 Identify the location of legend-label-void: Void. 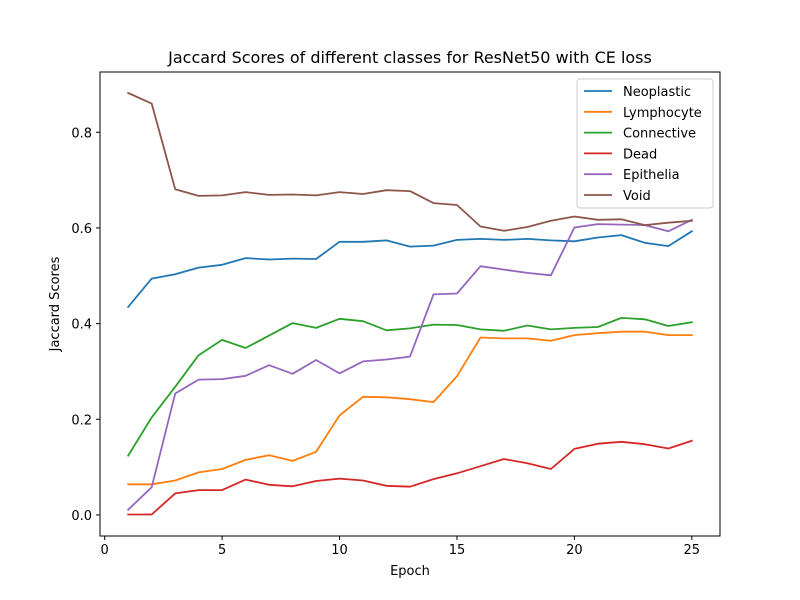
(637, 196).